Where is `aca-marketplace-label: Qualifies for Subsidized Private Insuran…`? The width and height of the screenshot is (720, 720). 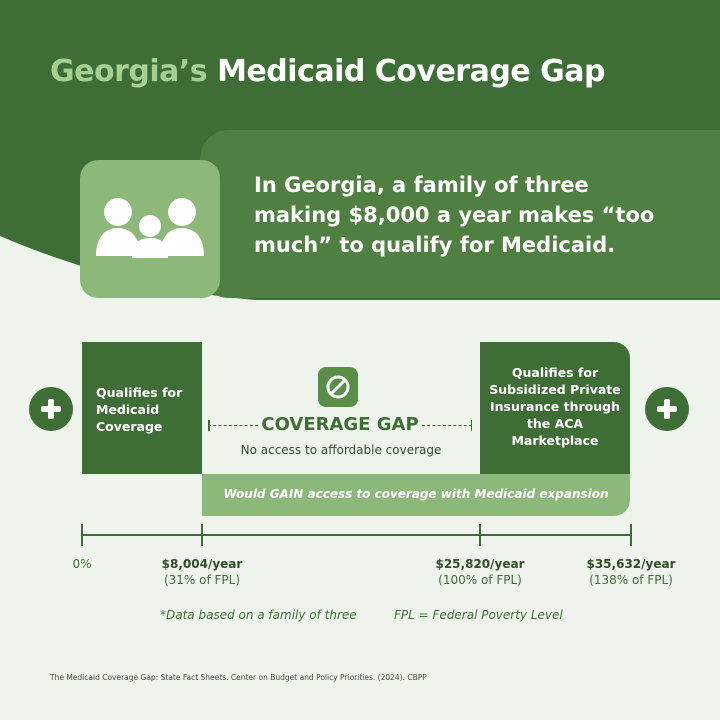
aca-marketplace-label: Qualifies for Subsidized Private Insuran… is located at coordinates (555, 406).